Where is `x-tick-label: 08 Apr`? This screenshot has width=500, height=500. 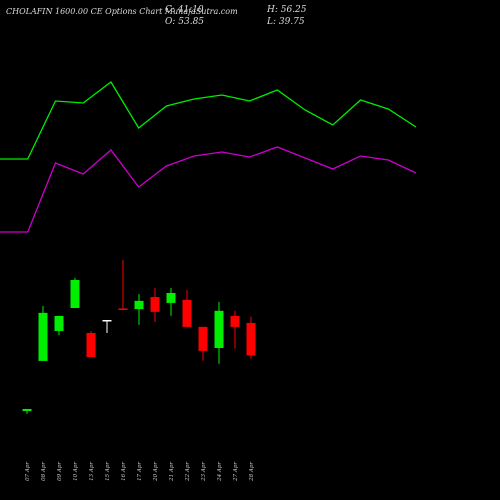 x-tick-label: 08 Apr is located at coordinates (44, 471).